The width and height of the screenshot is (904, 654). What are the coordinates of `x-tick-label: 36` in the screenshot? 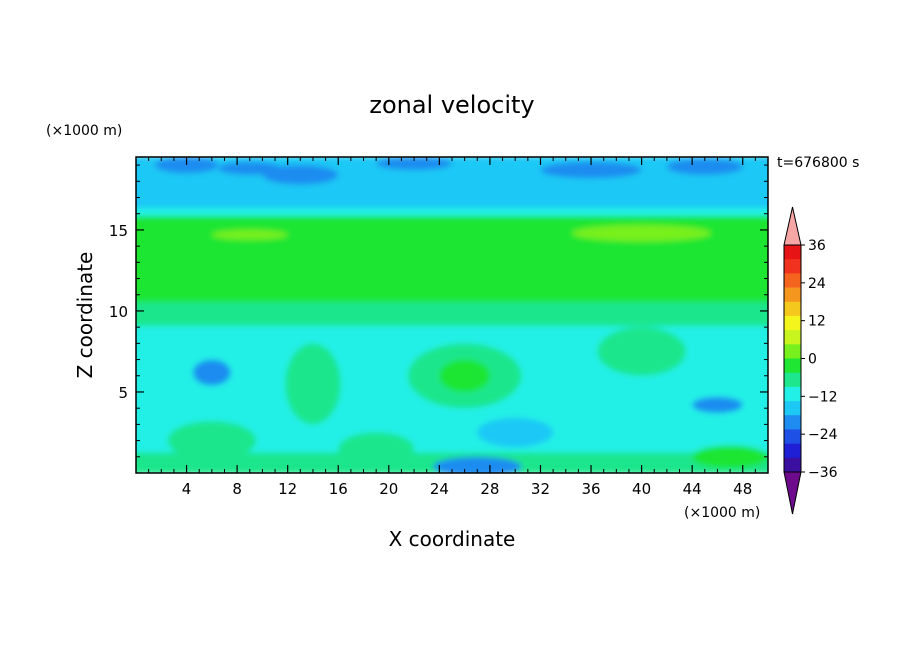 It's located at (590, 489).